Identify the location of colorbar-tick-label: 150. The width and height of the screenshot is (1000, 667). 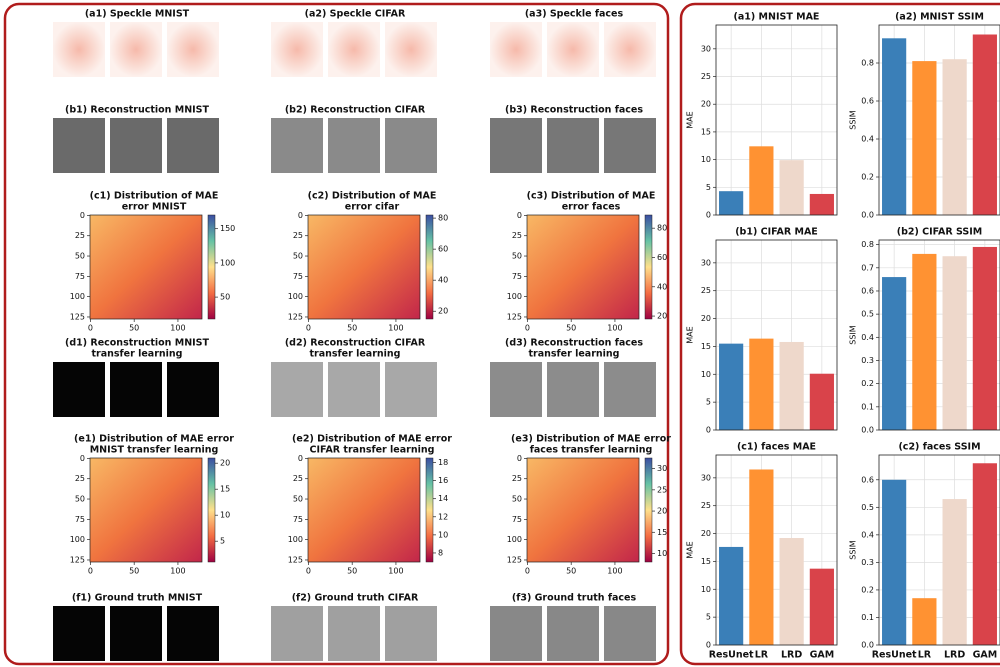
(227, 228).